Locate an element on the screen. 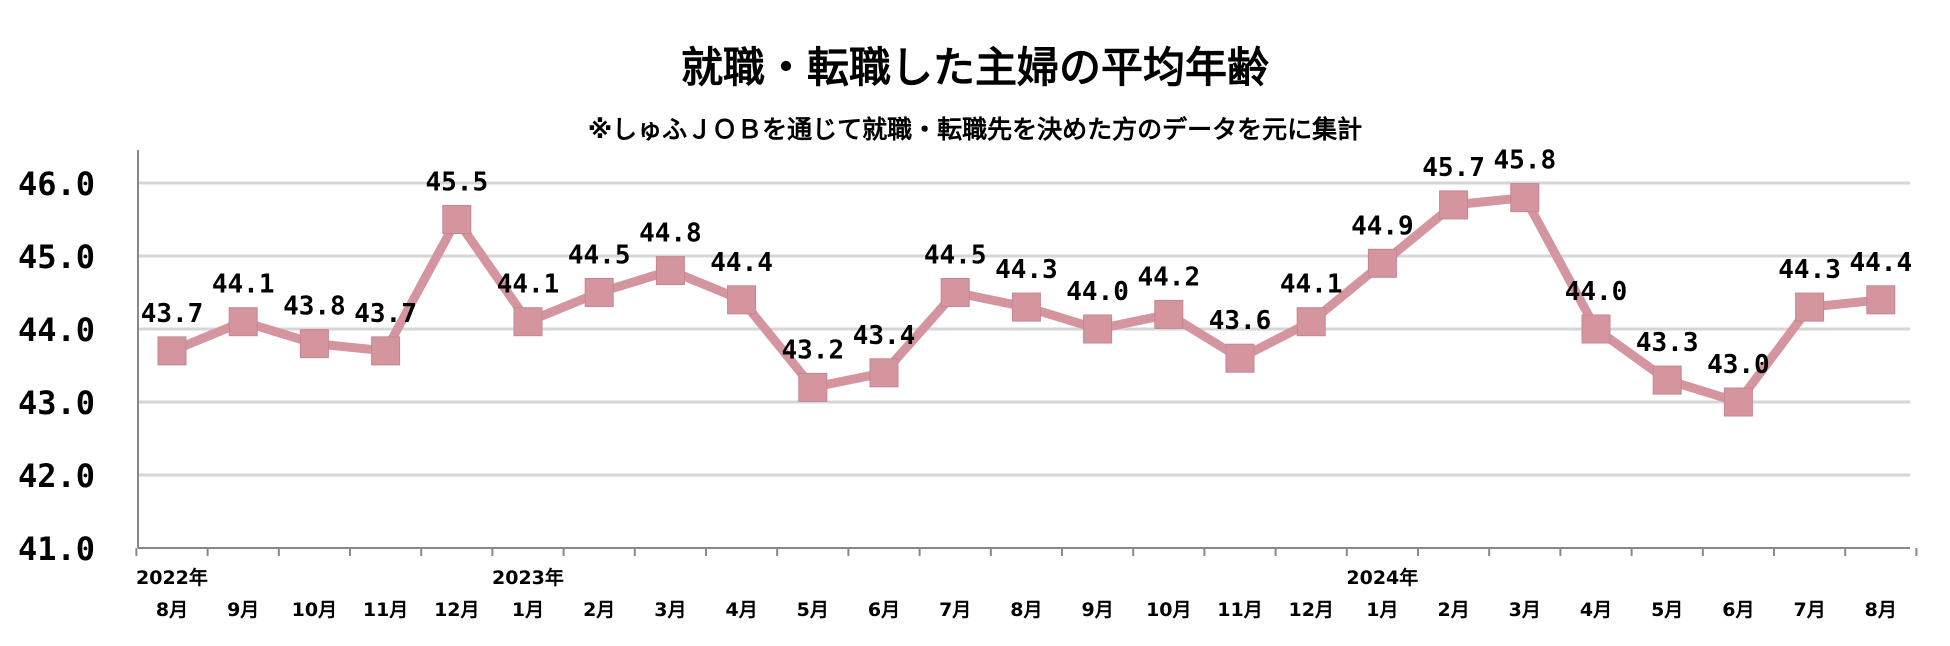  data-label: 45.7 is located at coordinates (1453, 168).